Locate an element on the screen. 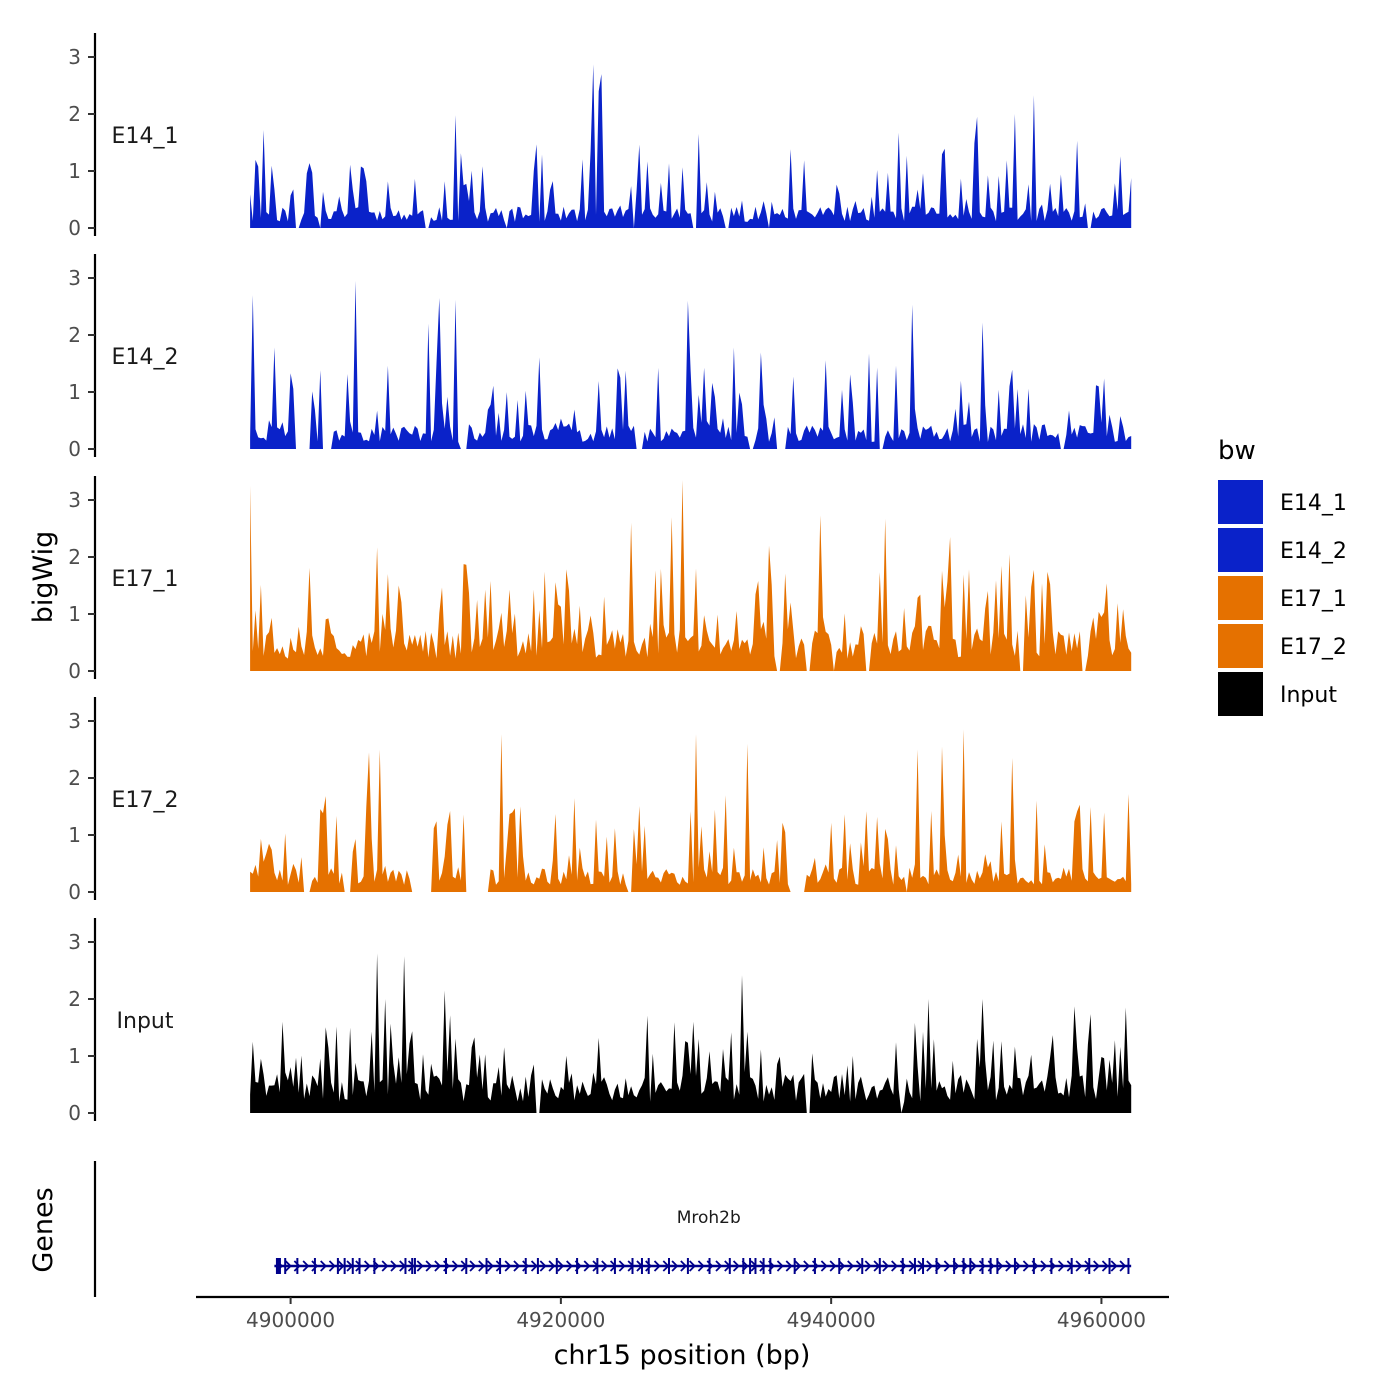  legend-title: bw is located at coordinates (1237, 451).